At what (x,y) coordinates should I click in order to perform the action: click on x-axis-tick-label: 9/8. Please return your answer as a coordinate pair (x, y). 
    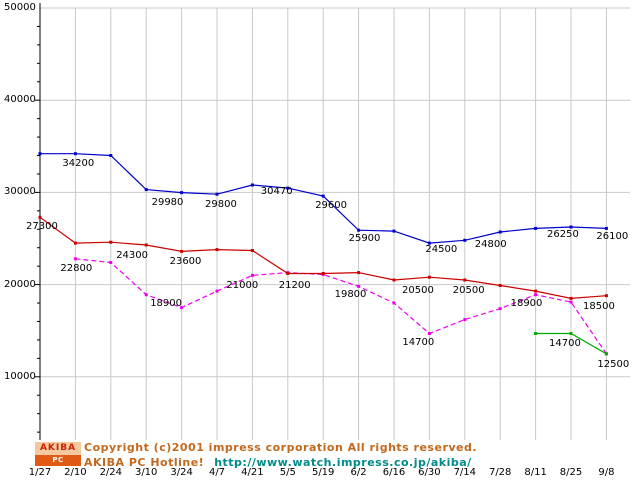
    Looking at the image, I should click on (606, 472).